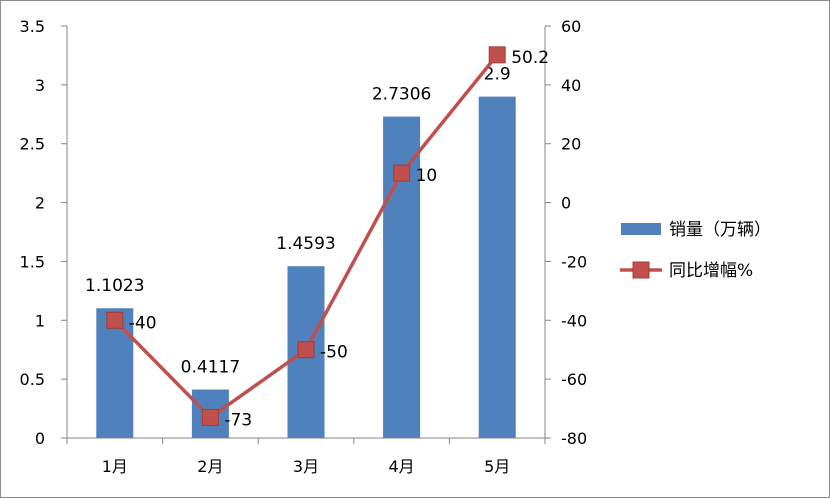  I want to click on bar-data-label: 1.1023, so click(114, 286).